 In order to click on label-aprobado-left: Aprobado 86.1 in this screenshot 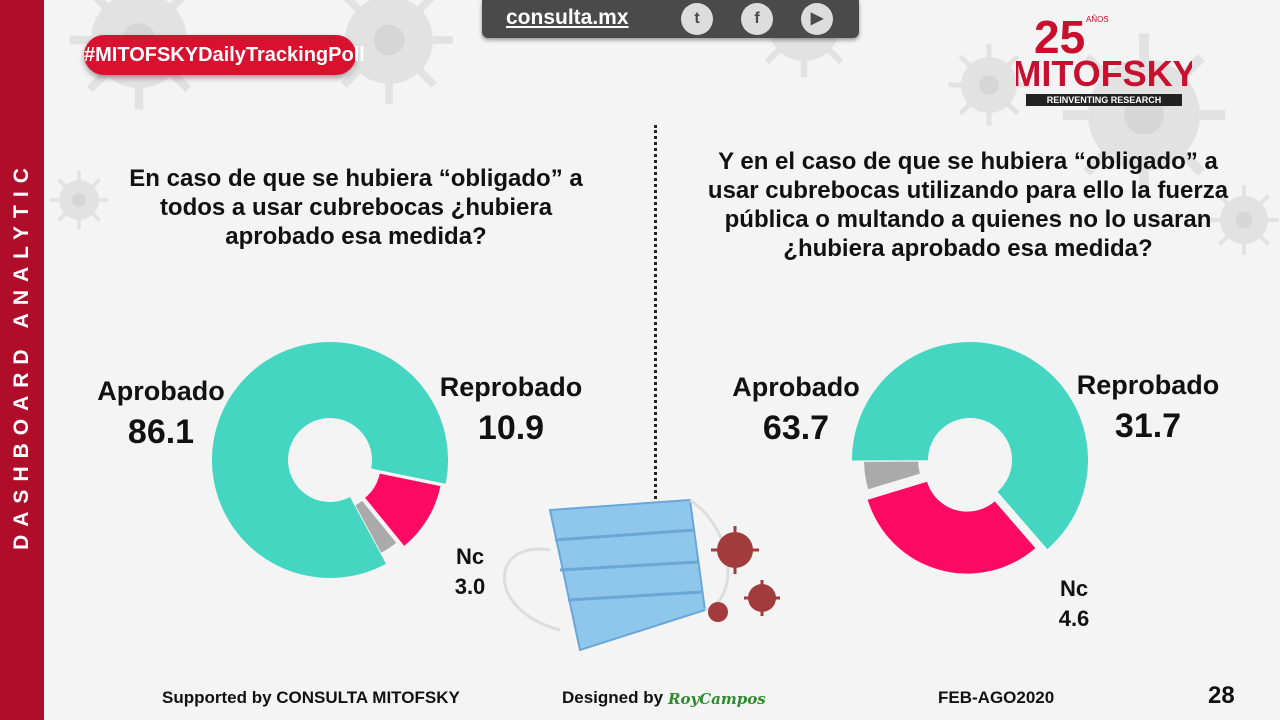, I will do `click(161, 414)`.